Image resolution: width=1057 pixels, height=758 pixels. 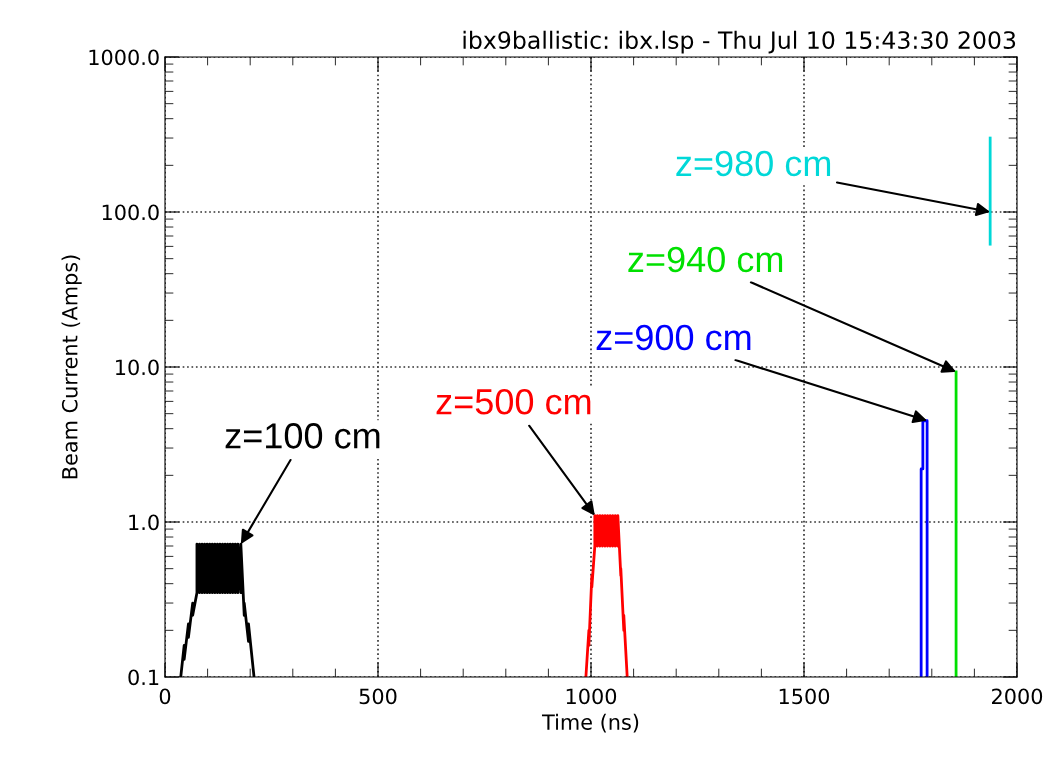 I want to click on annotation: z=980 cm, so click(x=753, y=163).